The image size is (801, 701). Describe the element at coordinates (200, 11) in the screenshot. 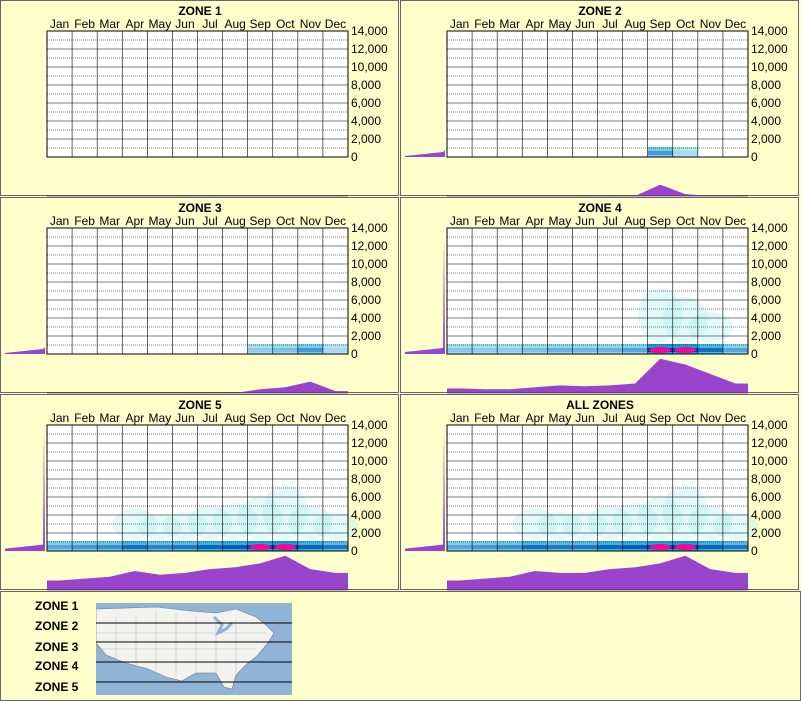

I see `chart-title: ZONE 1` at that location.